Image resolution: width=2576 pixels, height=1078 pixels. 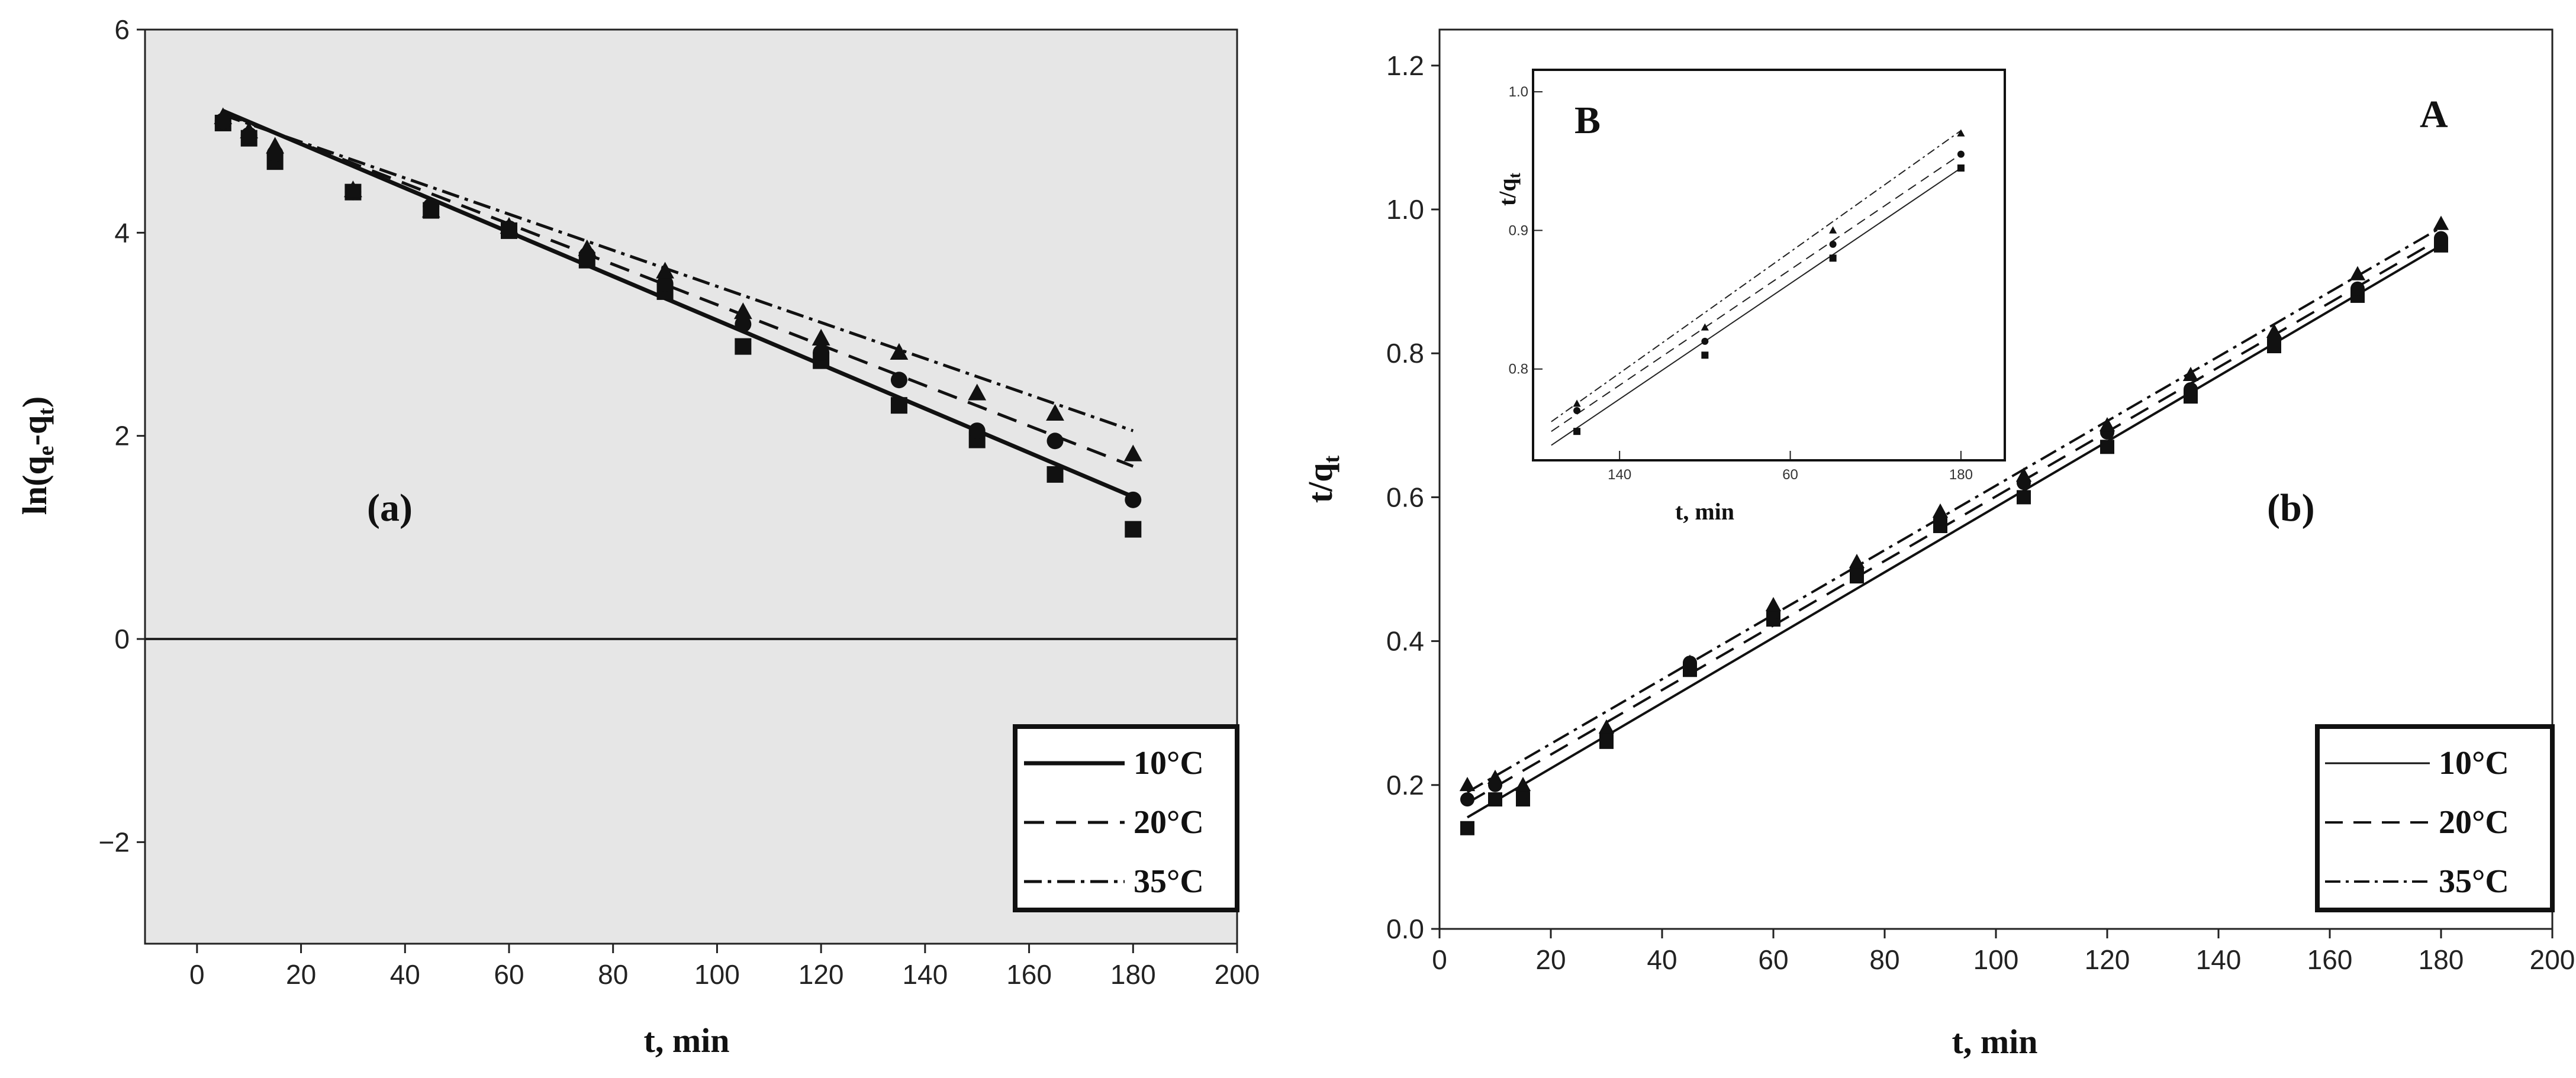 I want to click on chart-b-inset: 0.8 0.9 1.0 140 60 180 B t, min t/qt, so click(x=1750, y=297).